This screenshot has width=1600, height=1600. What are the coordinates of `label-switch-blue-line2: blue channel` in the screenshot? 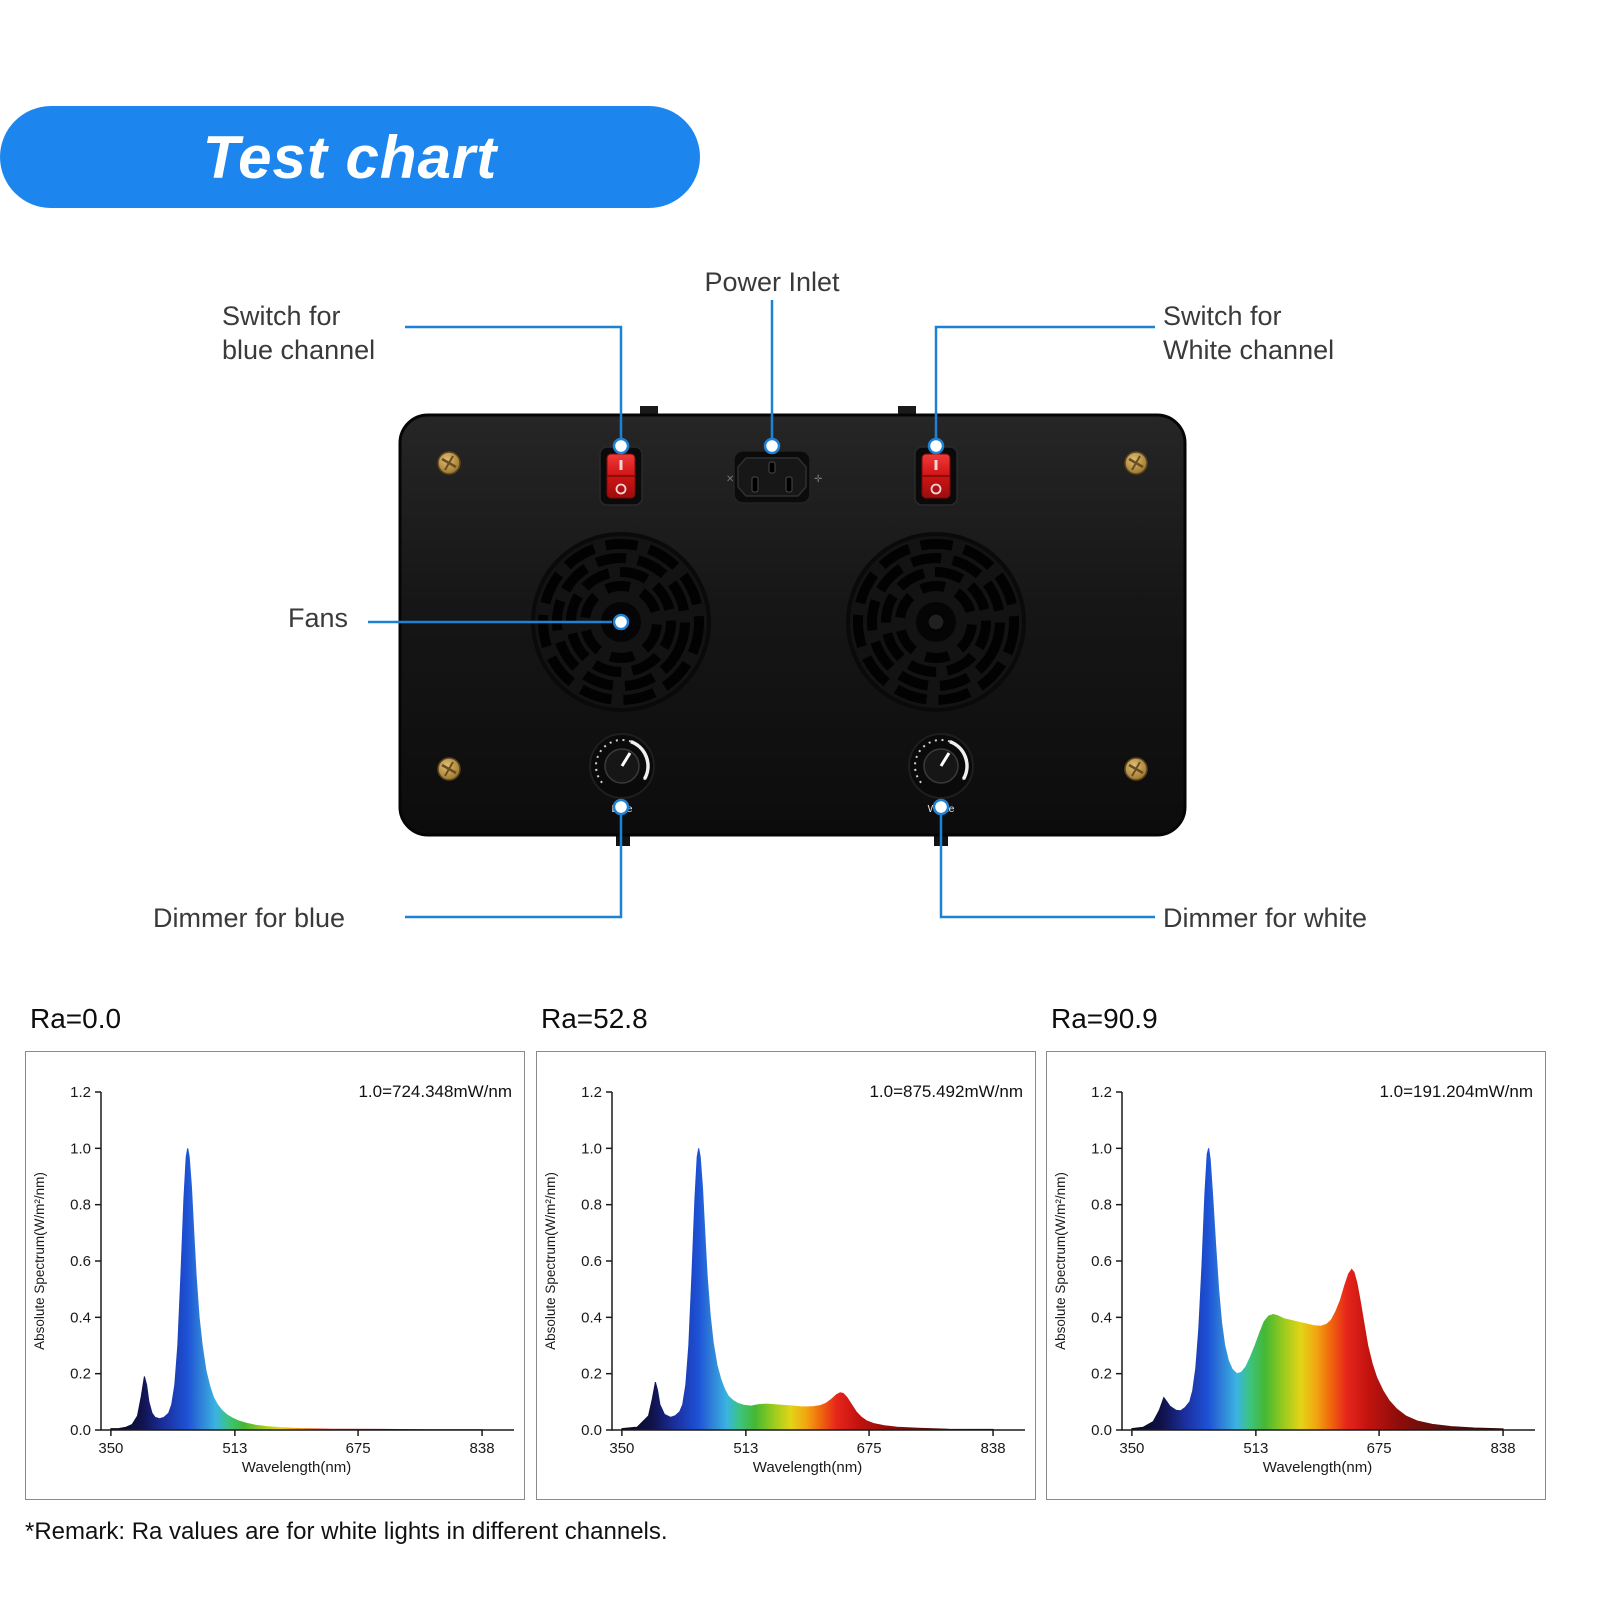 It's located at (299, 349).